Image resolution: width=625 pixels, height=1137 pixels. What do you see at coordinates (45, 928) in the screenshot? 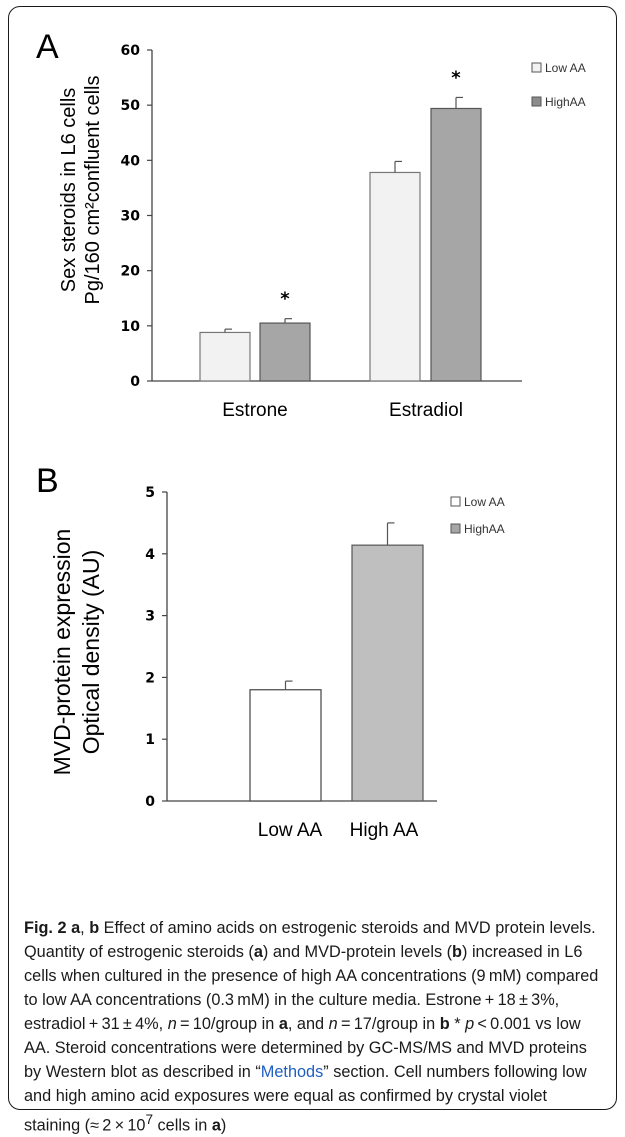
I see `caption-figure-number: Fig. 2` at bounding box center [45, 928].